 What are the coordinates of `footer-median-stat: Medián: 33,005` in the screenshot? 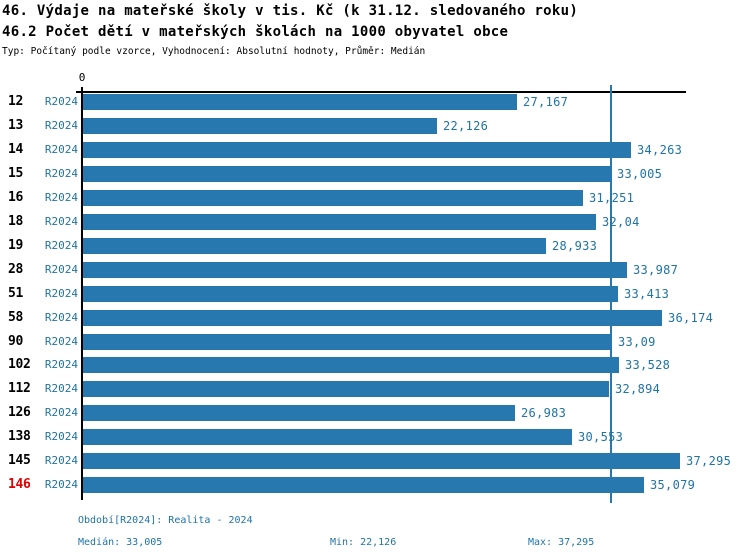 It's located at (120, 542).